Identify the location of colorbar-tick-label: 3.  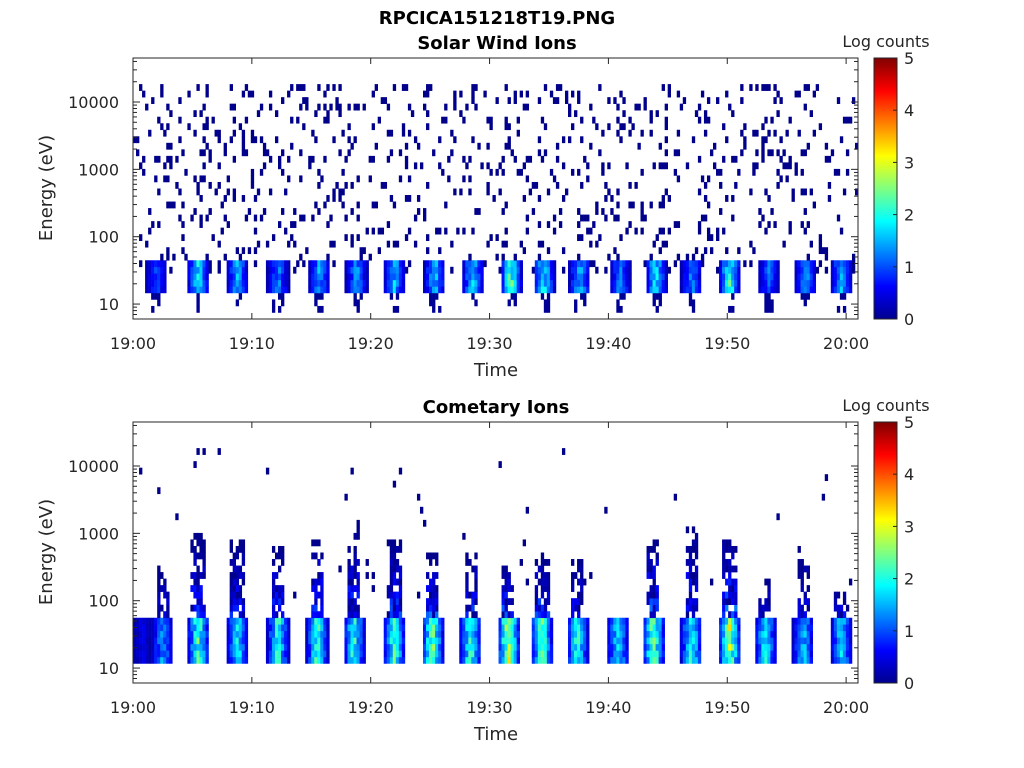
(909, 526).